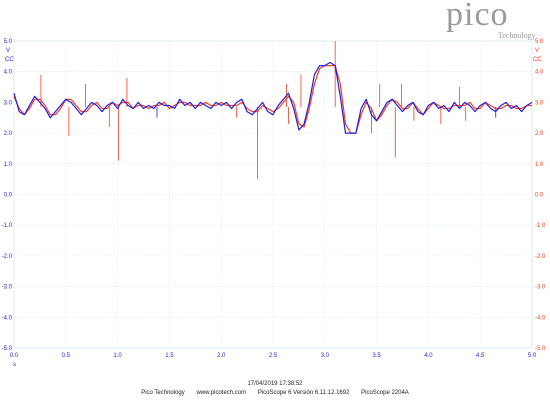 The image size is (550, 400). I want to click on left-axis-units: V CC, so click(9, 55).